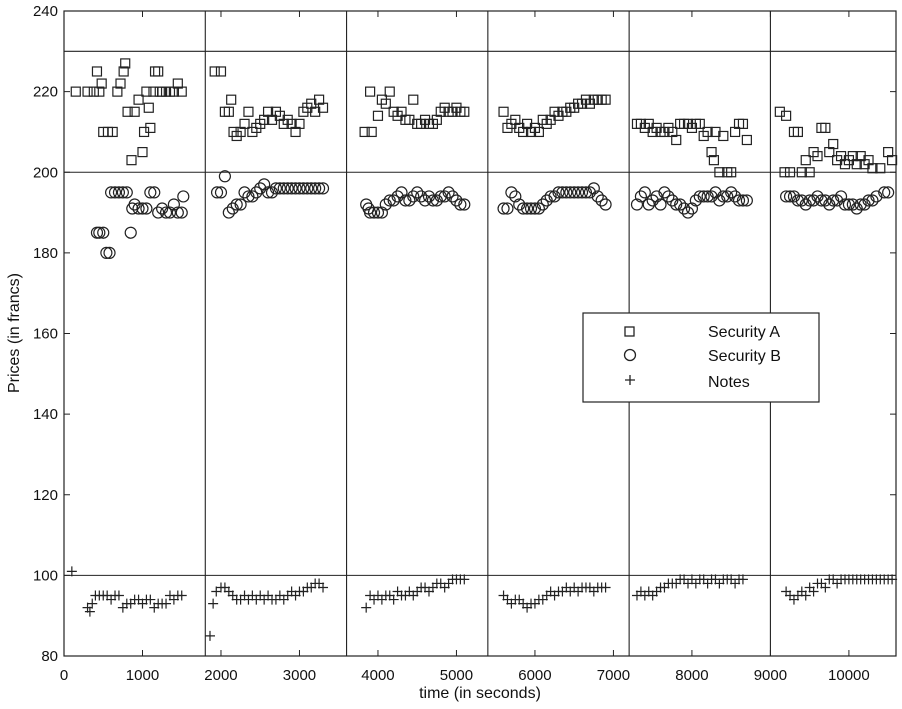  Describe the element at coordinates (45, 495) in the screenshot. I see `y-tick-label: 120` at that location.